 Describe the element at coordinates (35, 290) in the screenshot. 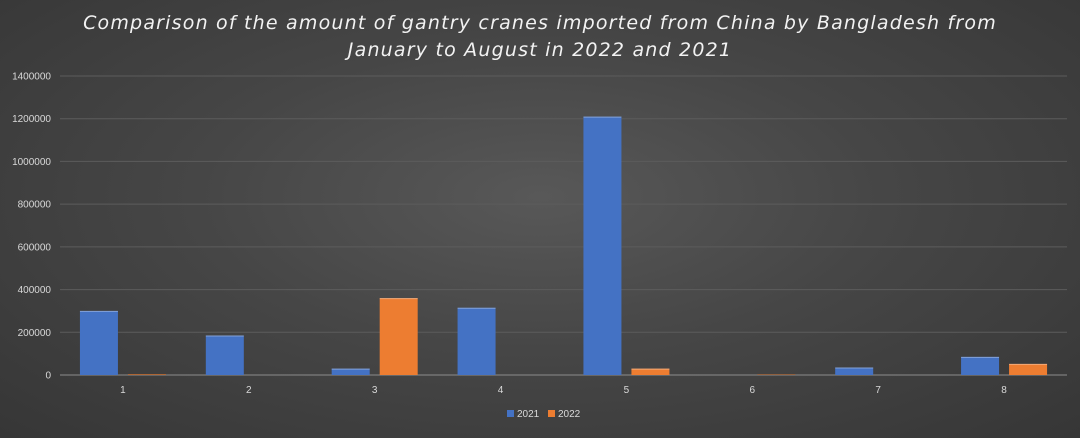

I see `y-tick-label: 400000` at that location.